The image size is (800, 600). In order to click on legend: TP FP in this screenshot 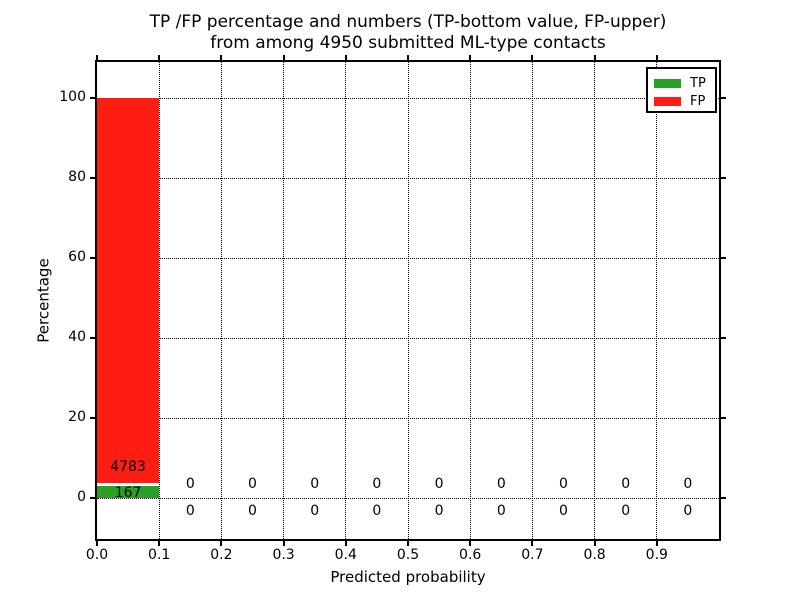, I will do `click(681, 90)`.